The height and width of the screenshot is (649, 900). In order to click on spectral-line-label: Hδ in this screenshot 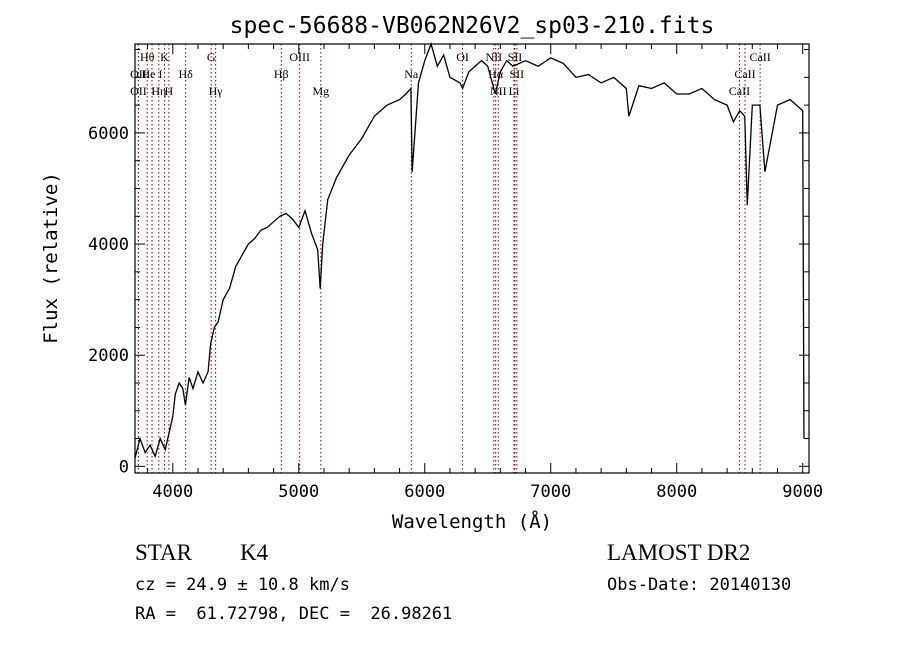, I will do `click(185, 74)`.